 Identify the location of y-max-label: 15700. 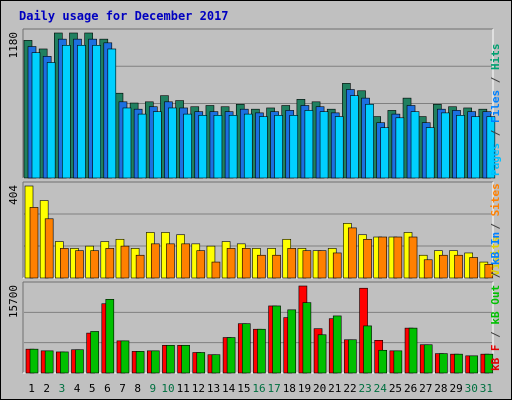
(13, 301).